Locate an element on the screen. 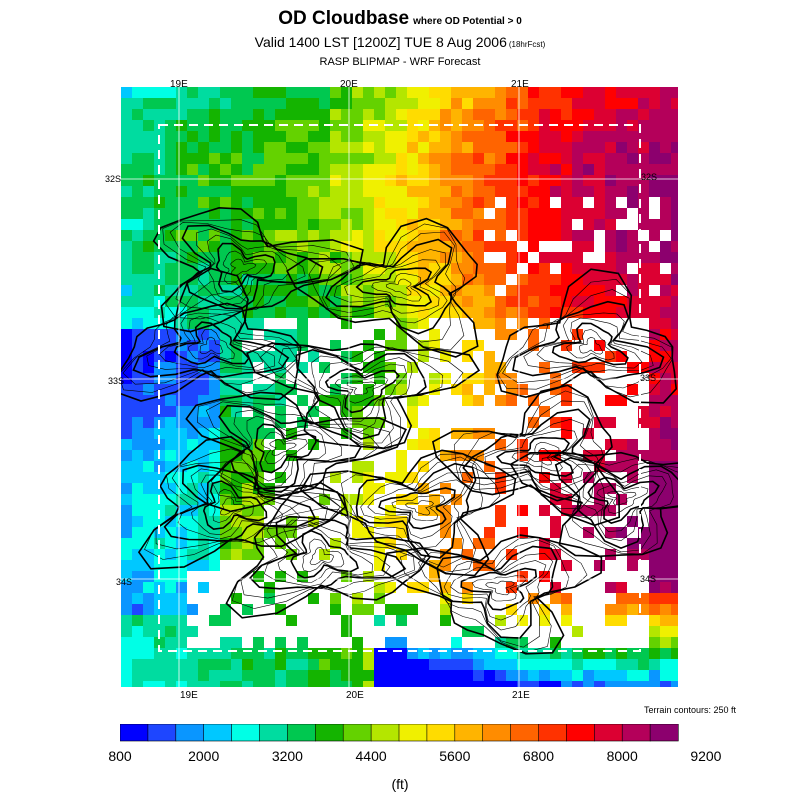 Image resolution: width=800 pixels, height=800 pixels. lat-tick-left-33s: 33S is located at coordinates (116, 381).